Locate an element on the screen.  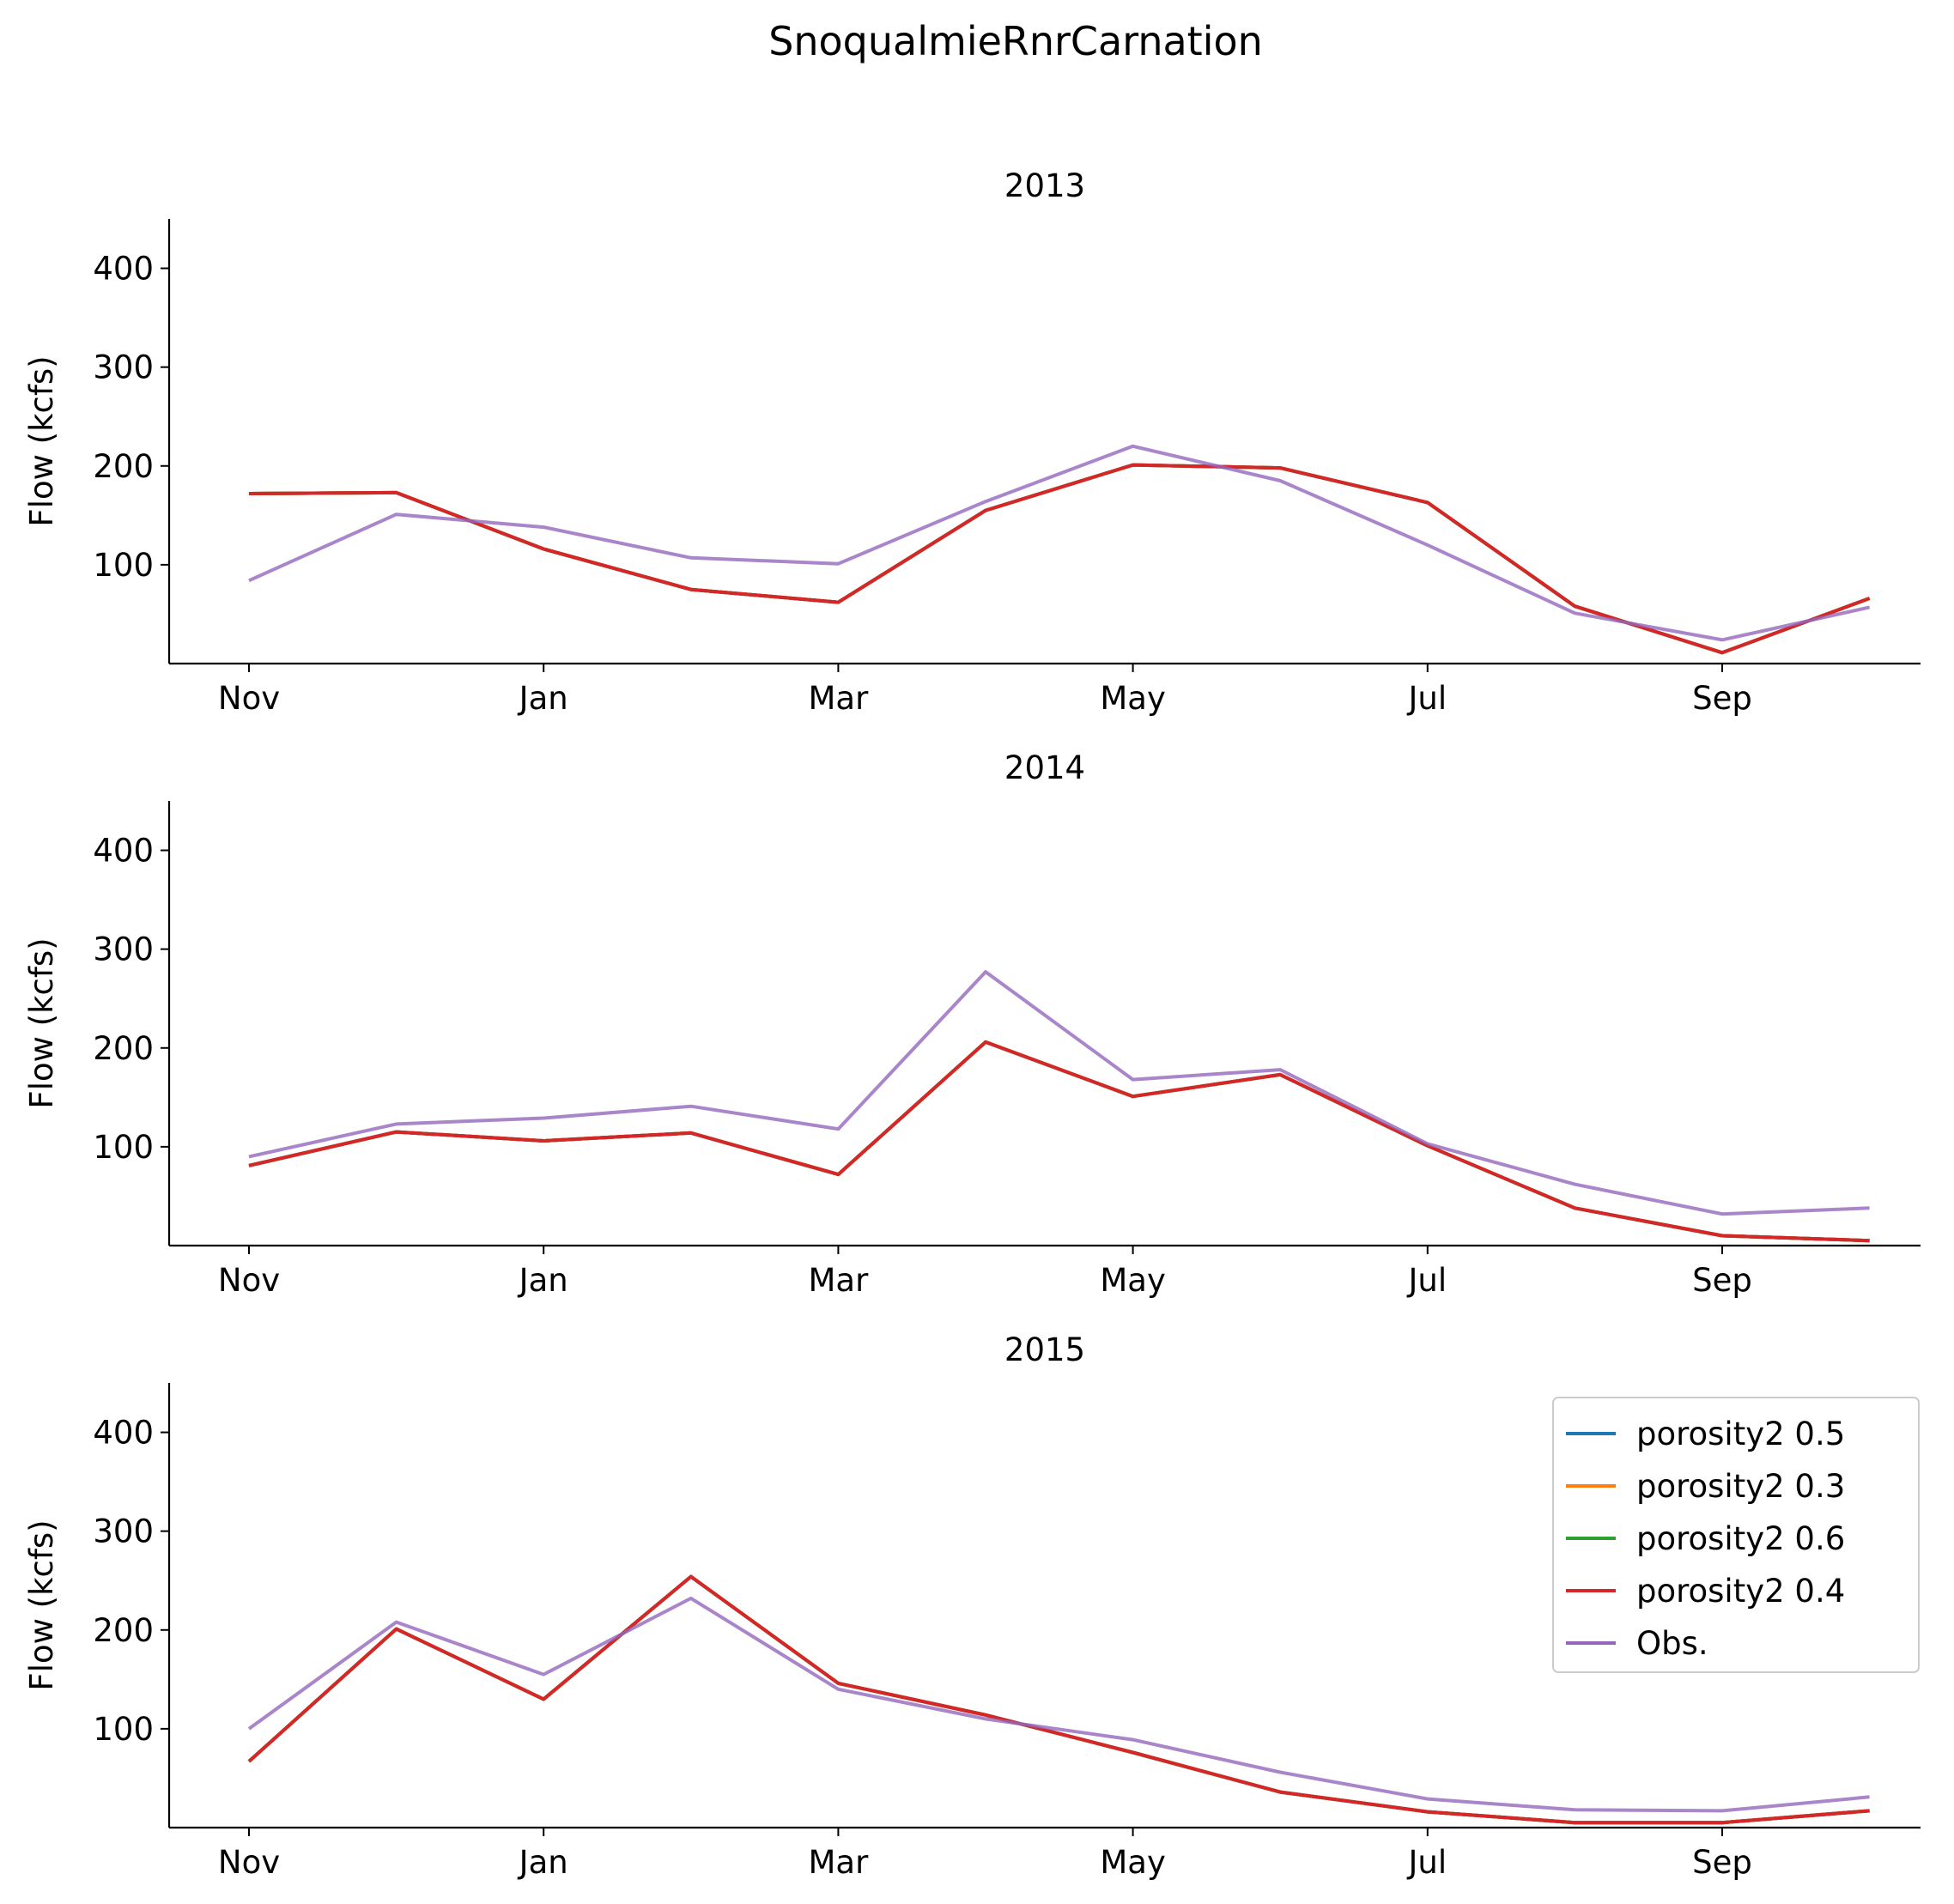
legend-item: Obs. is located at coordinates (1637, 1644).